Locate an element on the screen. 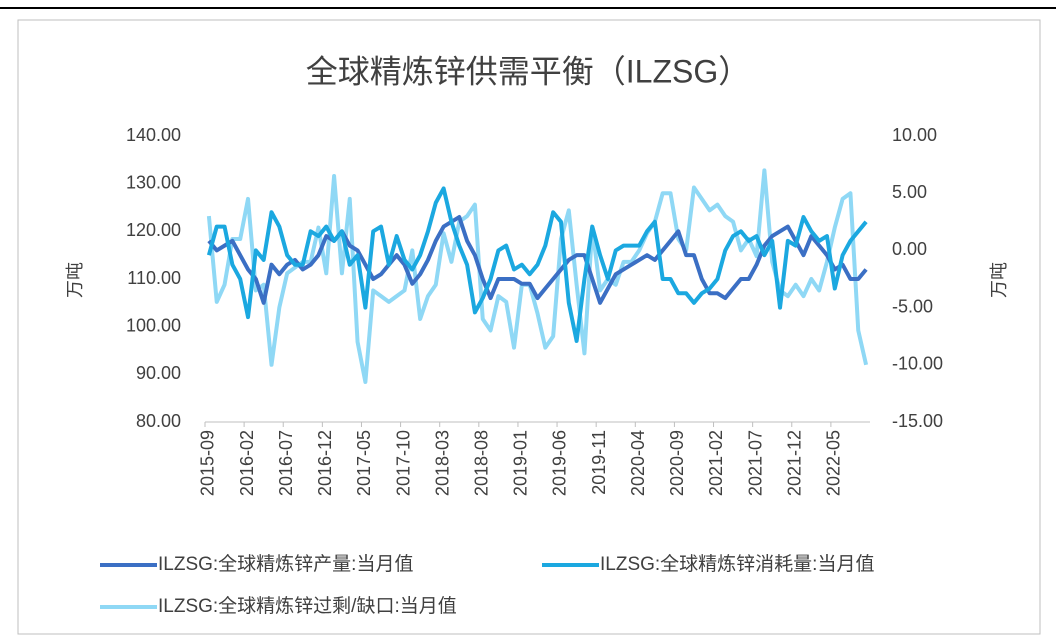 This screenshot has width=1056, height=639. y2-axis-title: 万吨 is located at coordinates (999, 280).